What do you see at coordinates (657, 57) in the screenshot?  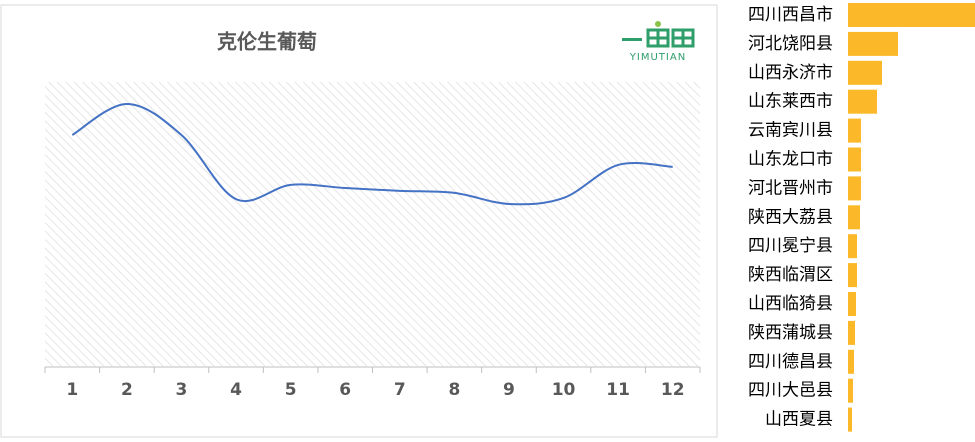 I see `logo-text: YIMUTIAN` at bounding box center [657, 57].